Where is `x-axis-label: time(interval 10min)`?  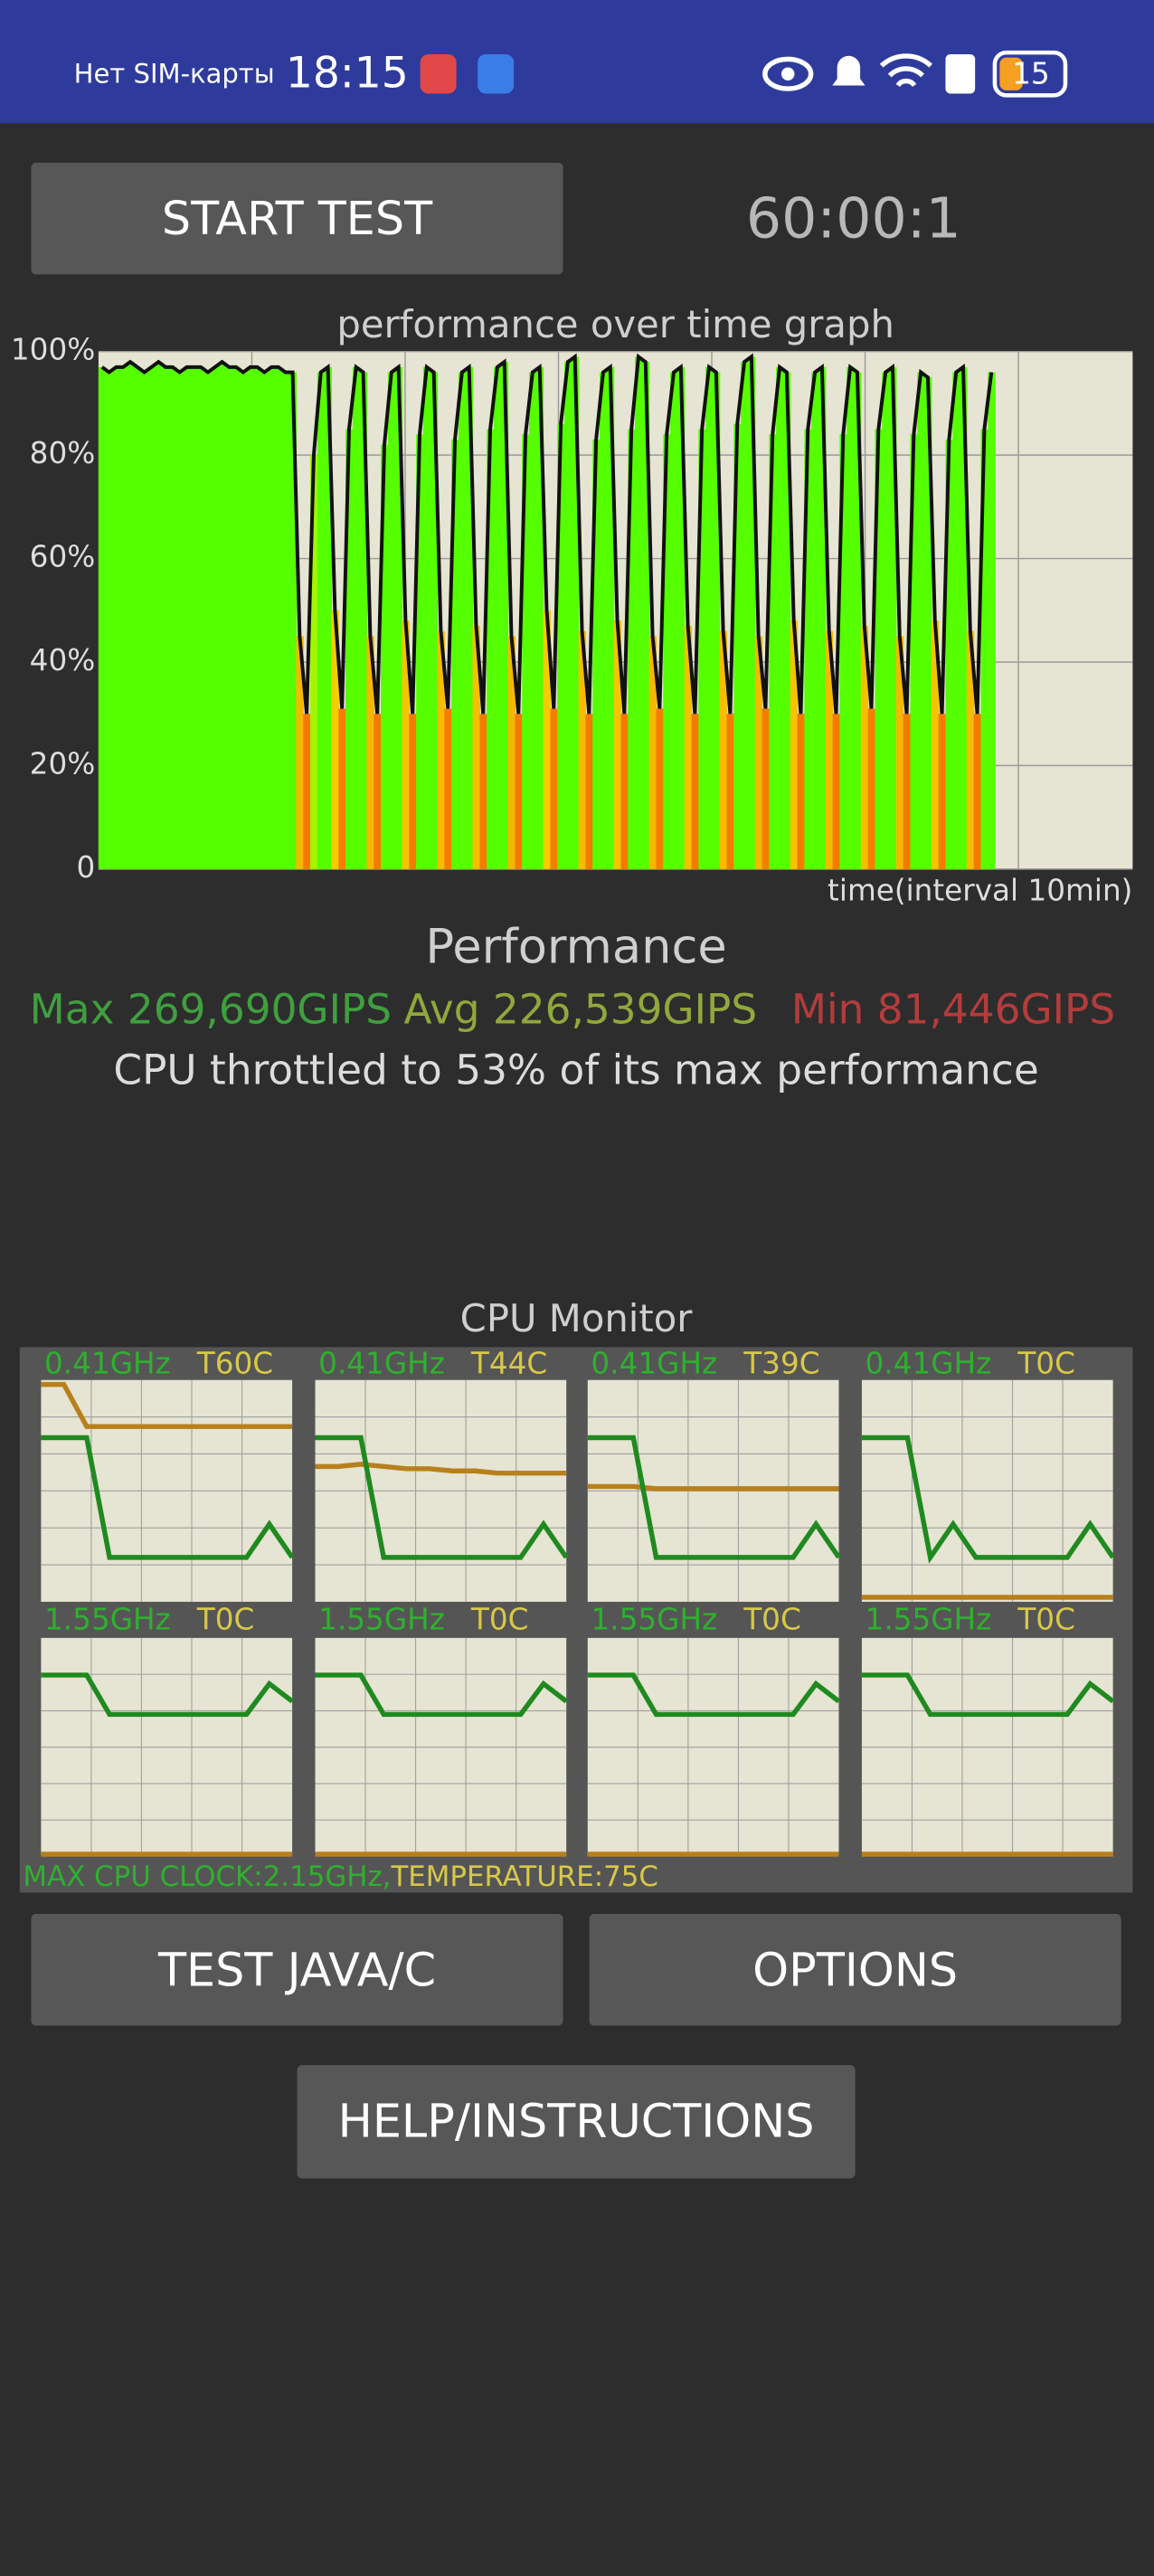
x-axis-label: time(interval 10min) is located at coordinates (980, 890).